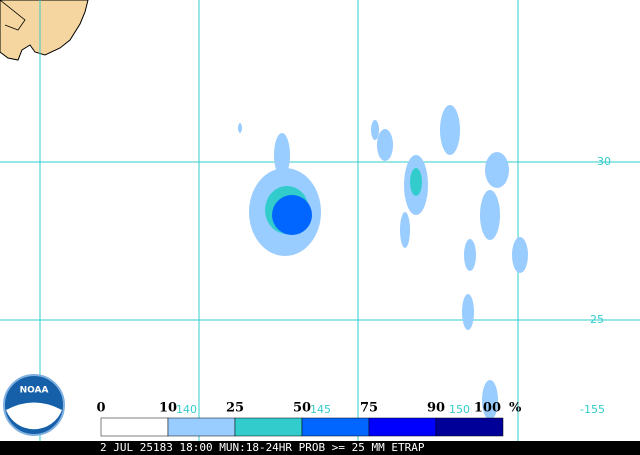  Describe the element at coordinates (186, 409) in the screenshot. I see `lon-label: 140` at that location.